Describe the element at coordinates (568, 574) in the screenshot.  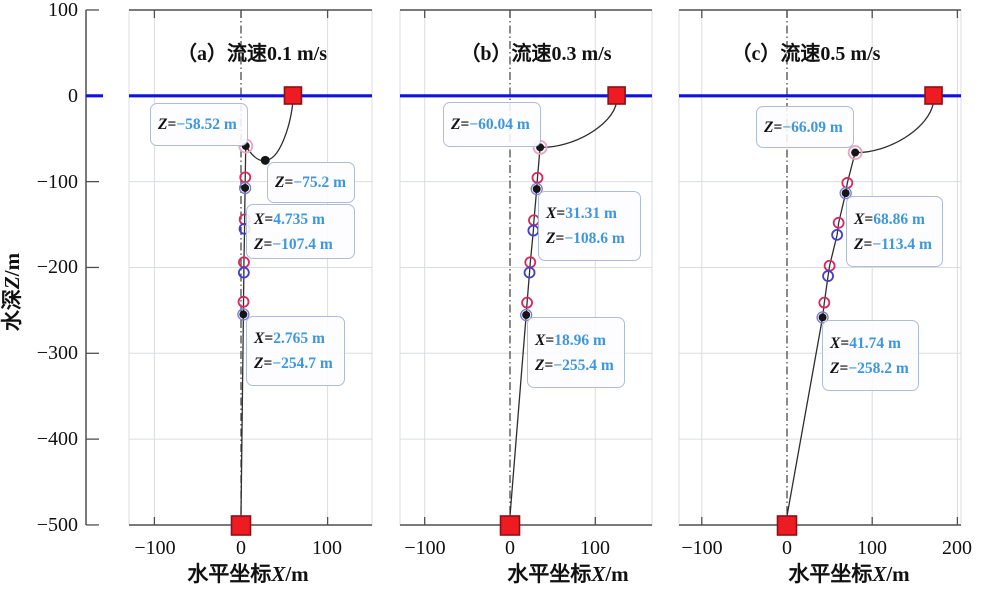
I see `x-axis-label-b: 水平坐标X/m` at that location.